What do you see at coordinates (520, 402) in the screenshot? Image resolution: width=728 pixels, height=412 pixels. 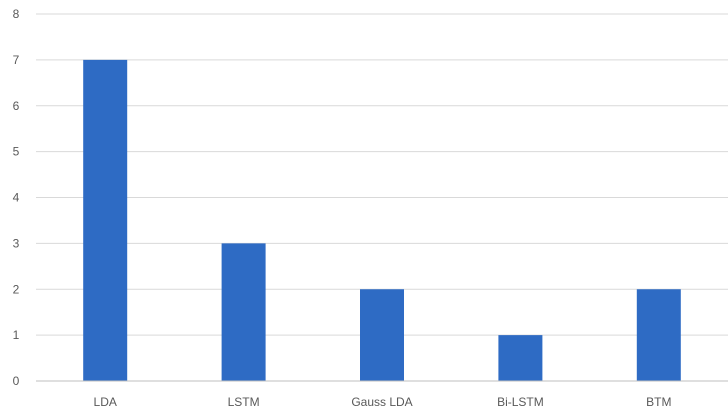 I see `x-tick-label: Bi-LSTM` at bounding box center [520, 402].